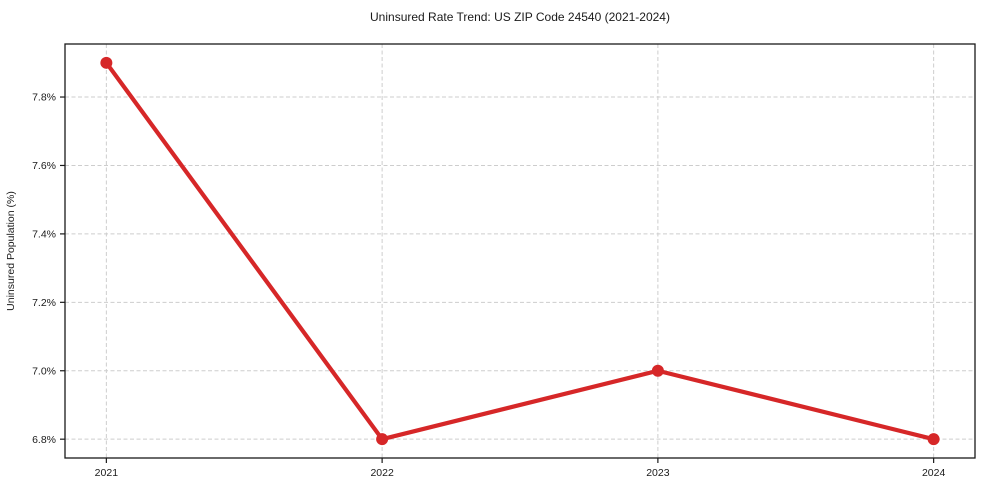 Image resolution: width=989 pixels, height=490 pixels. Describe the element at coordinates (44, 98) in the screenshot. I see `y-tick-label: 7.8%` at that location.